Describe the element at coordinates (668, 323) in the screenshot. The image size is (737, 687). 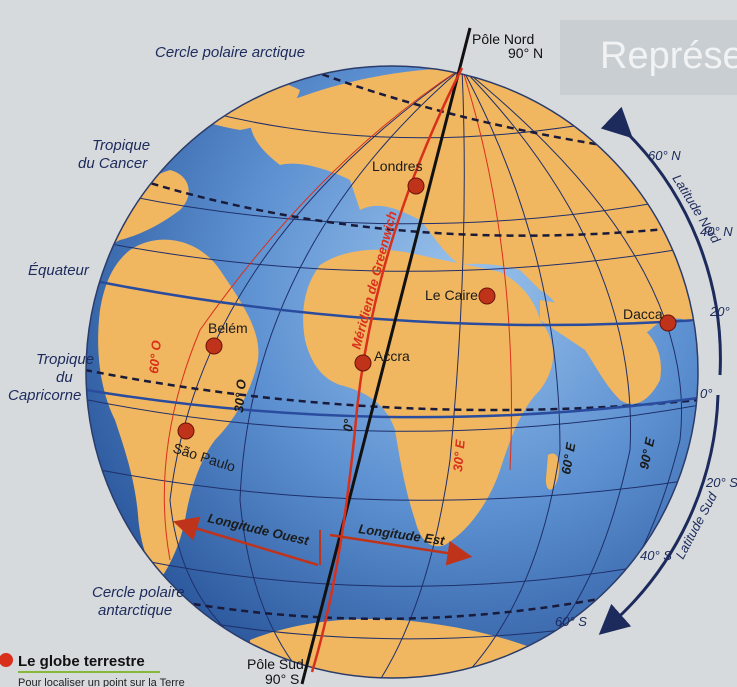
I see `city-dot-dacca` at that location.